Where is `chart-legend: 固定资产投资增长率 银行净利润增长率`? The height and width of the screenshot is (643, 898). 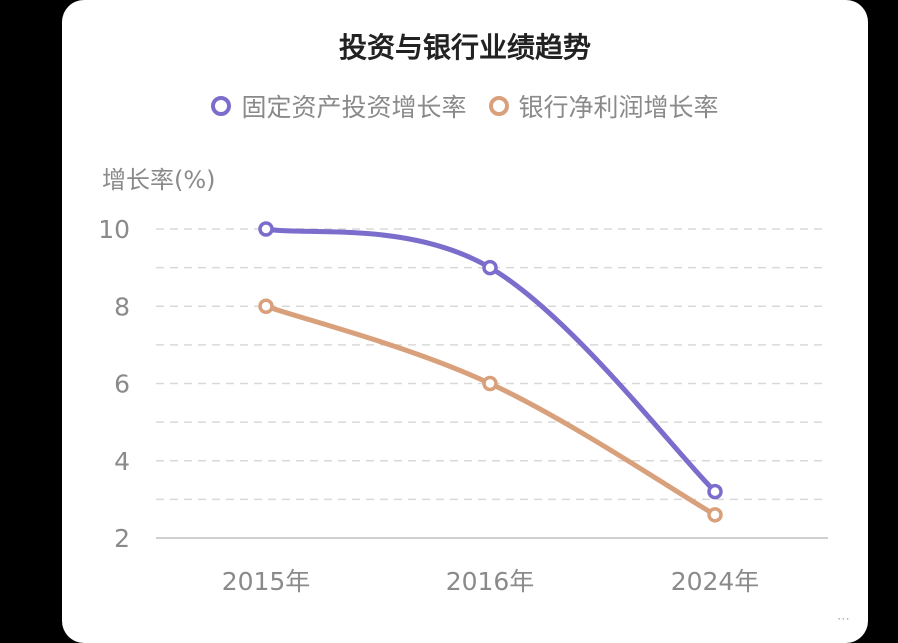 chart-legend: 固定资产投资增长率 银行净利润增长率 is located at coordinates (465, 106).